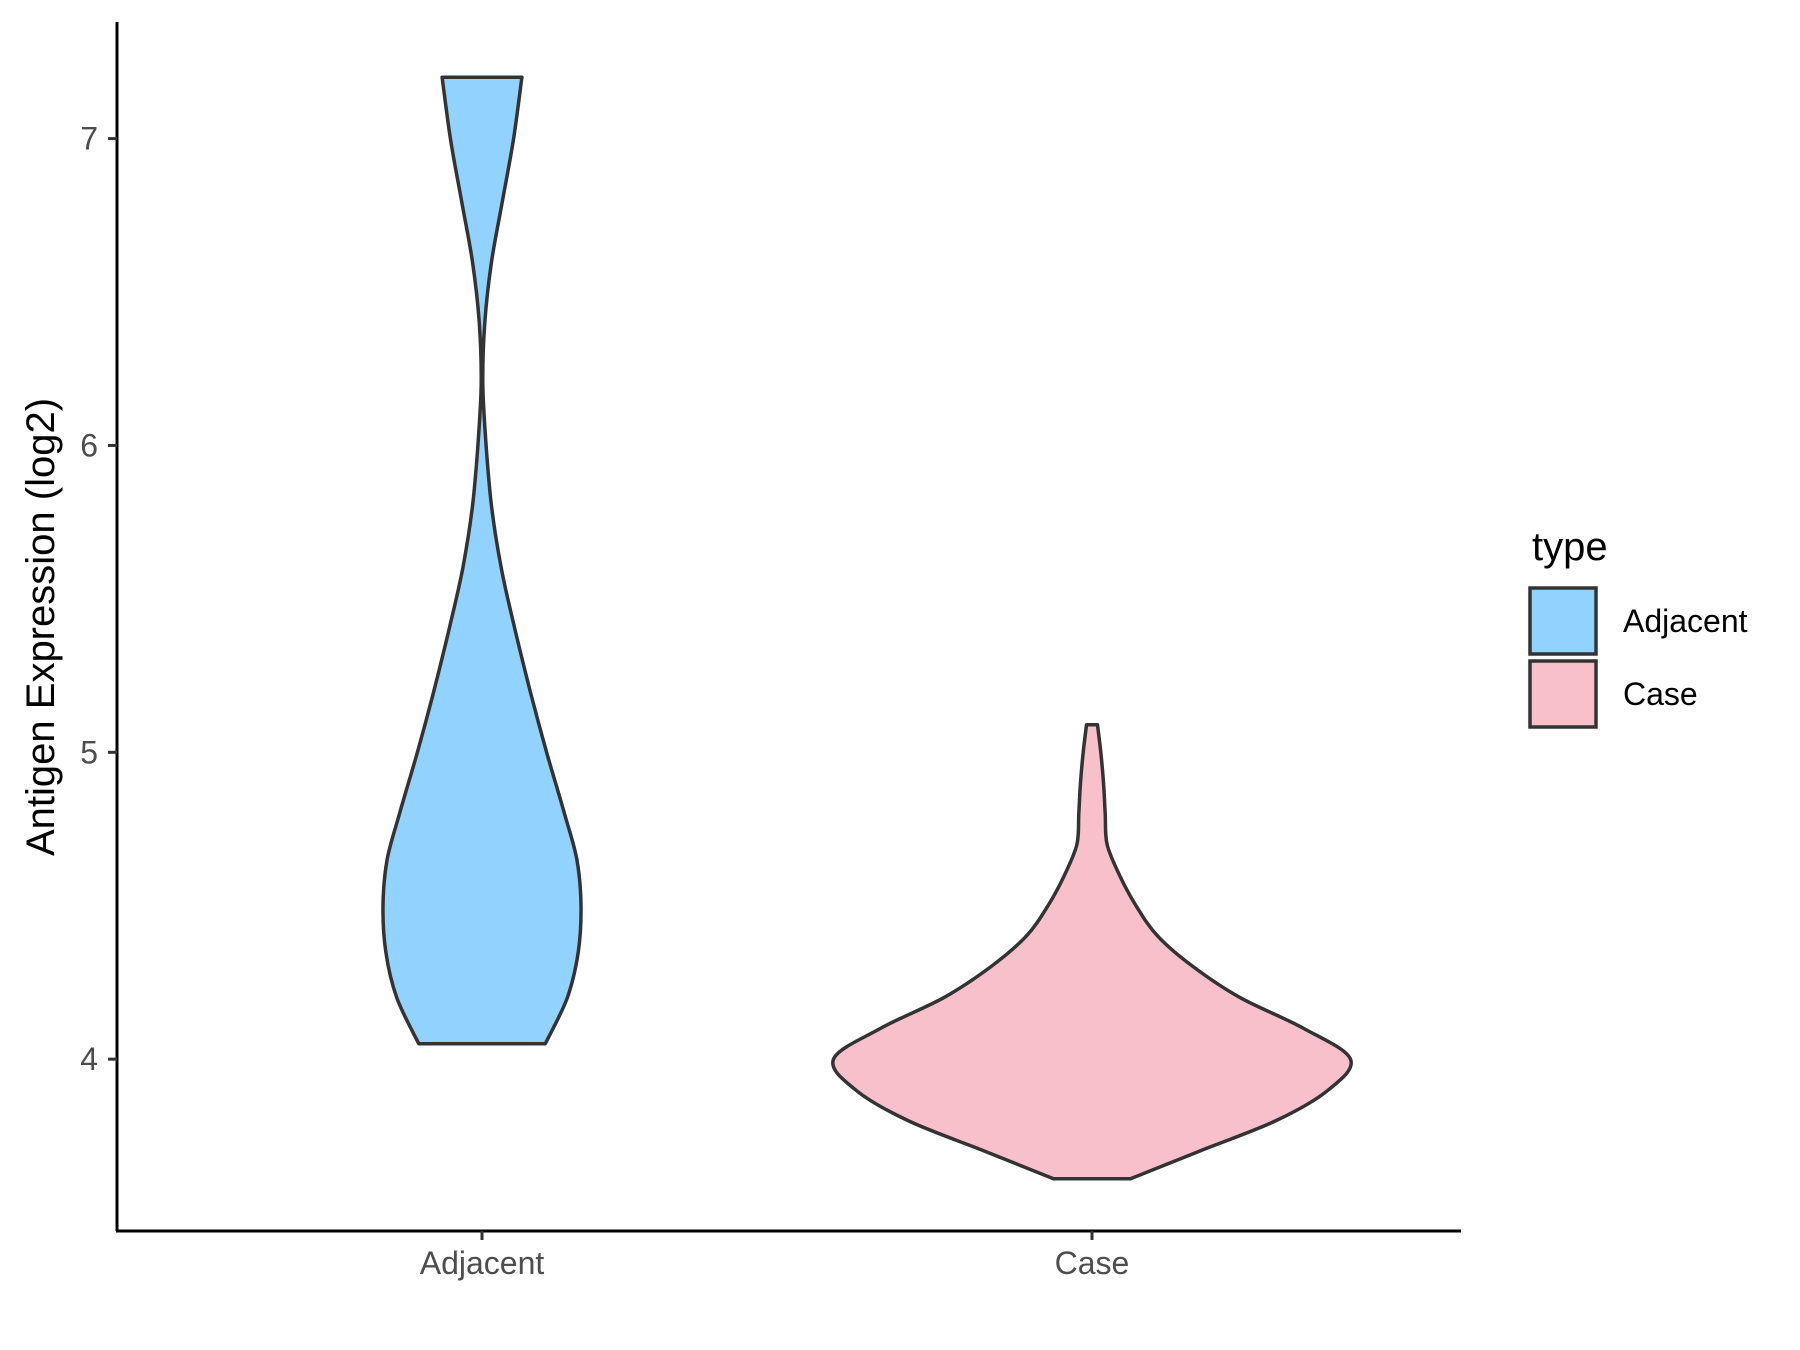 This screenshot has width=1800, height=1350. What do you see at coordinates (89, 139) in the screenshot?
I see `y-tick-label: 7` at bounding box center [89, 139].